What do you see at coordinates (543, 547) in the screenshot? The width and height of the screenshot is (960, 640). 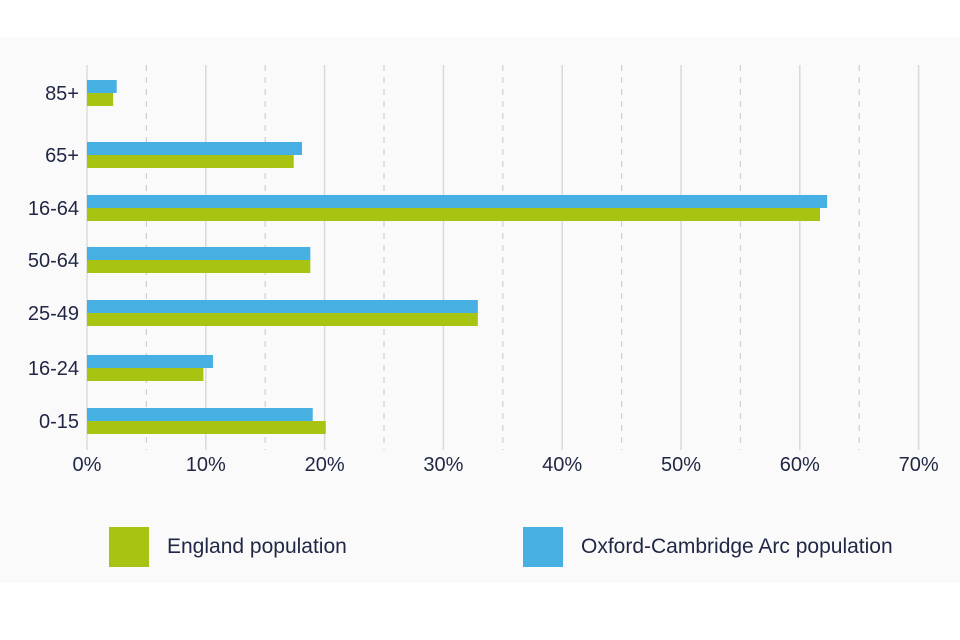 I see `legend-swatch-arc` at bounding box center [543, 547].